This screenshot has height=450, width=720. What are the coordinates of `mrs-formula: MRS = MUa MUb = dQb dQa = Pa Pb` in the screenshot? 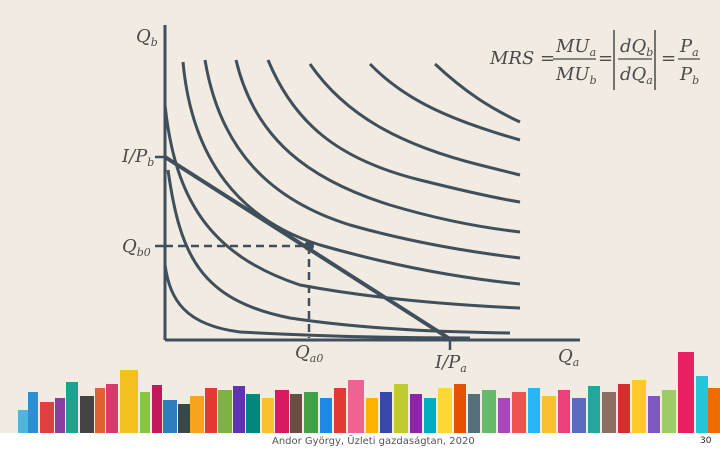 It's located at (594, 60).